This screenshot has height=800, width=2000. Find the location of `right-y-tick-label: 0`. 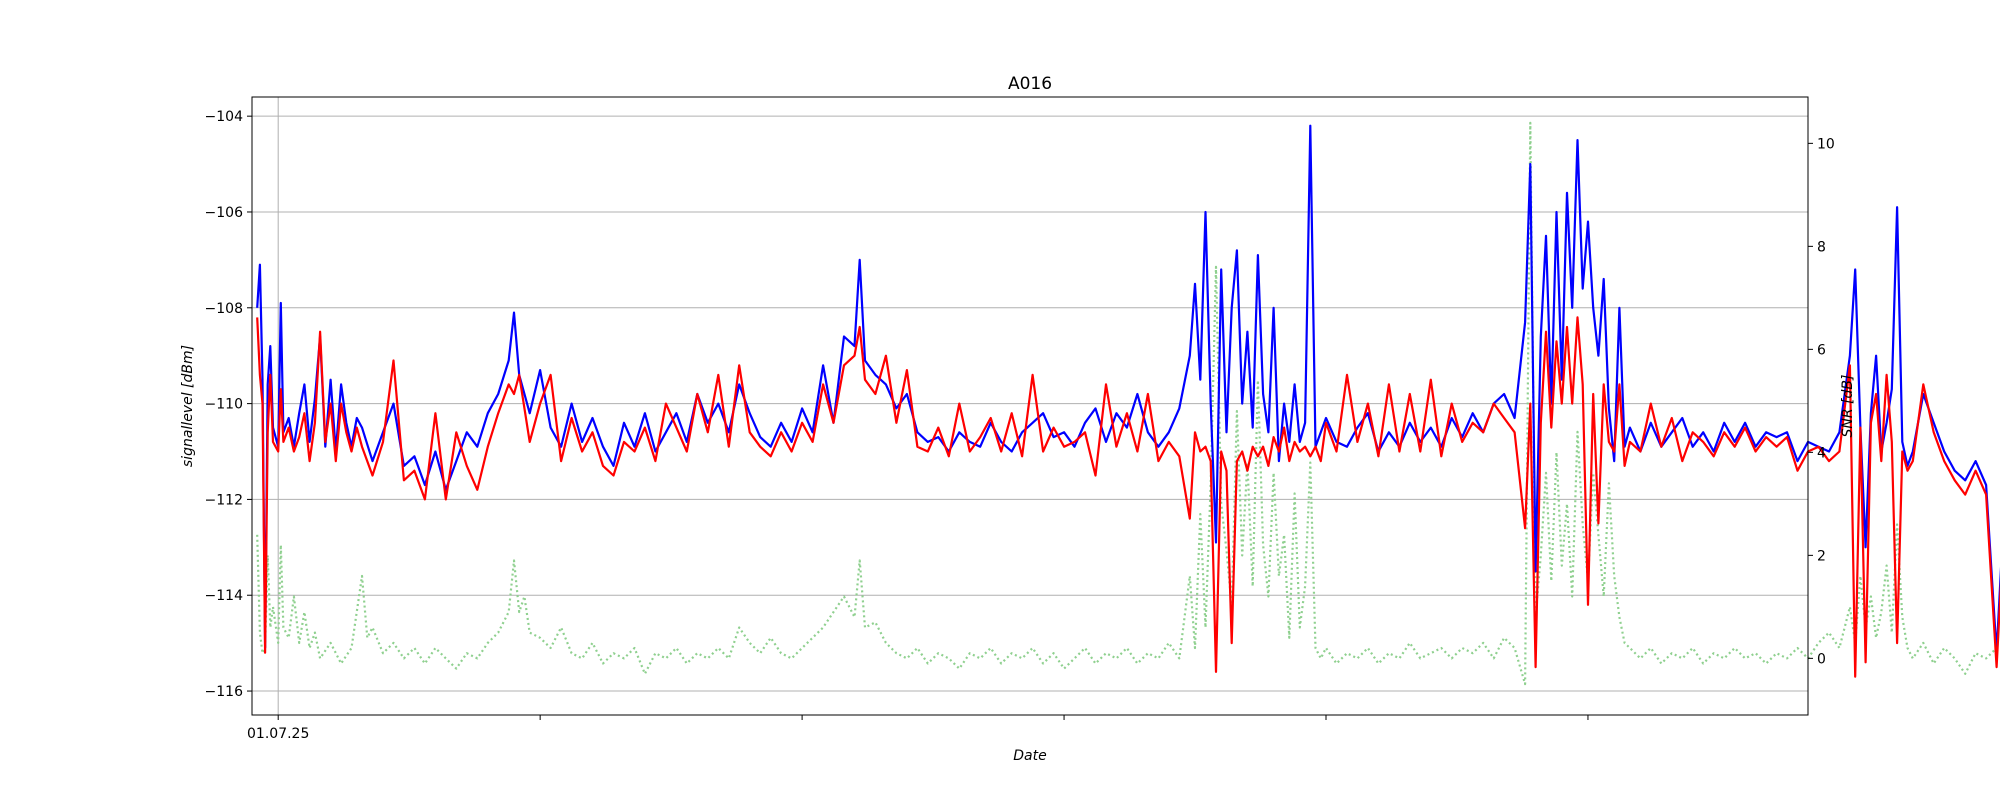

right-y-tick-label: 0 is located at coordinates (1821, 659).